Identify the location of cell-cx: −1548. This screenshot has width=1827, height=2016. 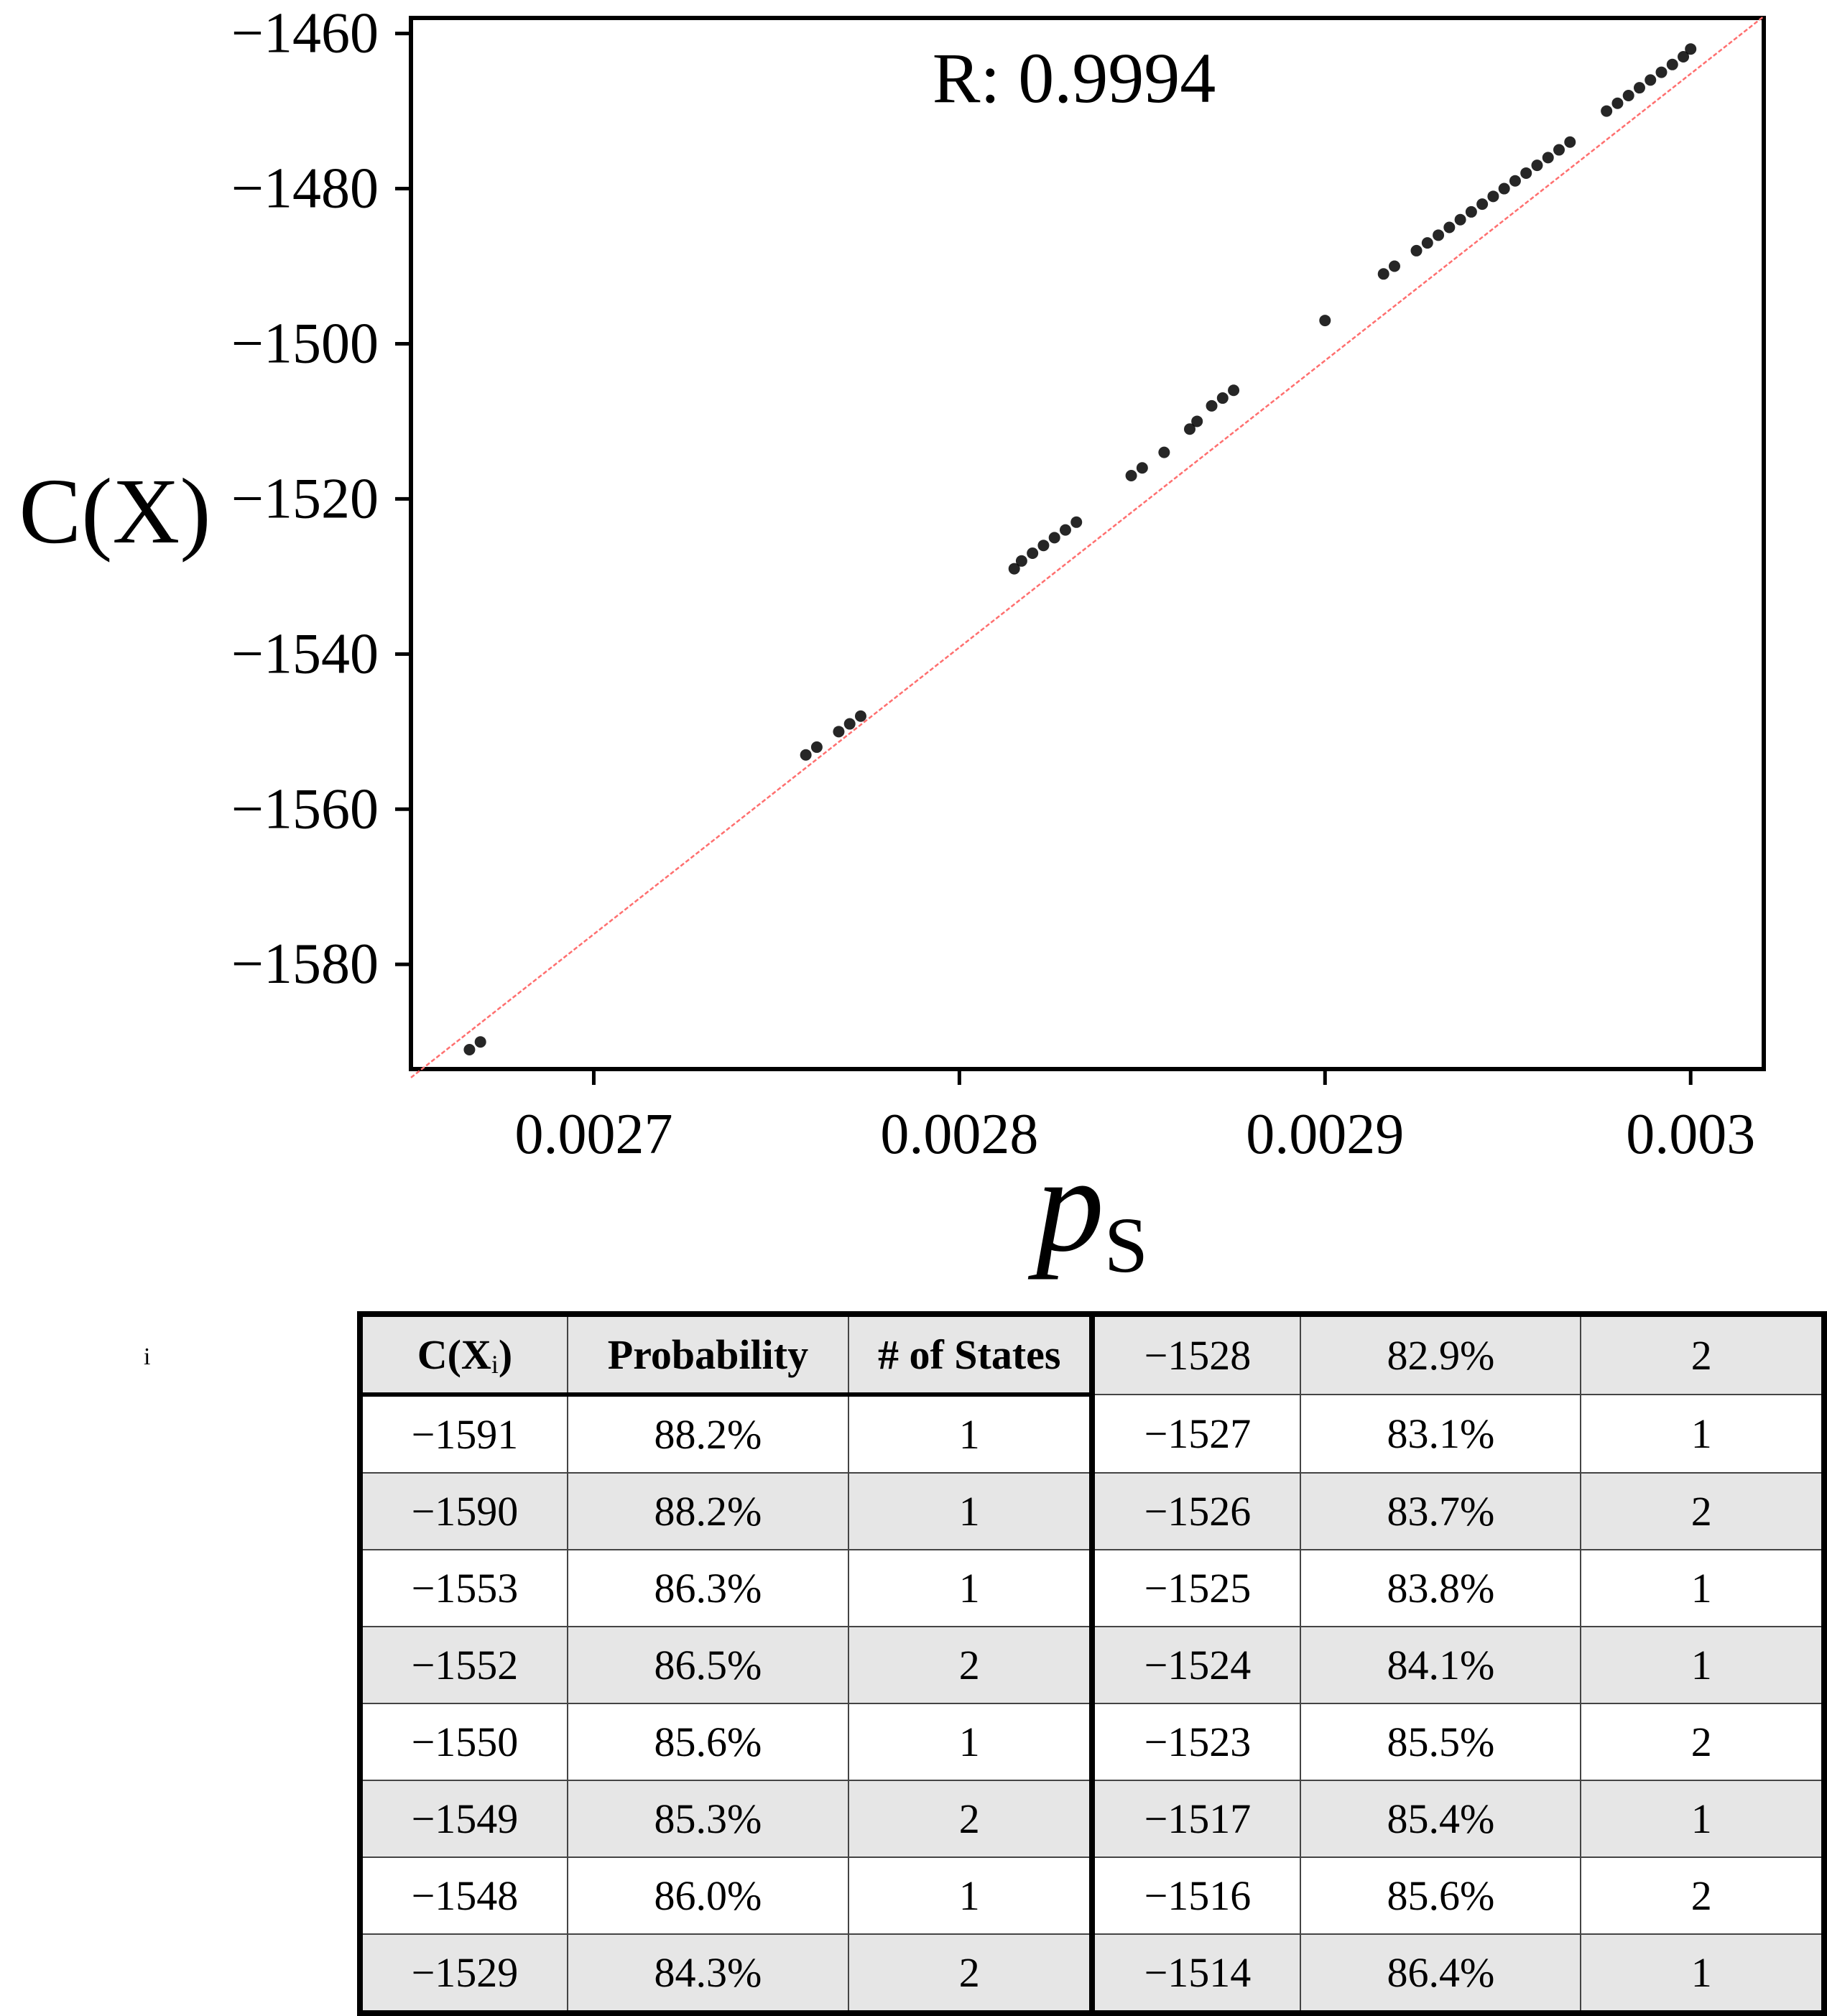
(463, 1896).